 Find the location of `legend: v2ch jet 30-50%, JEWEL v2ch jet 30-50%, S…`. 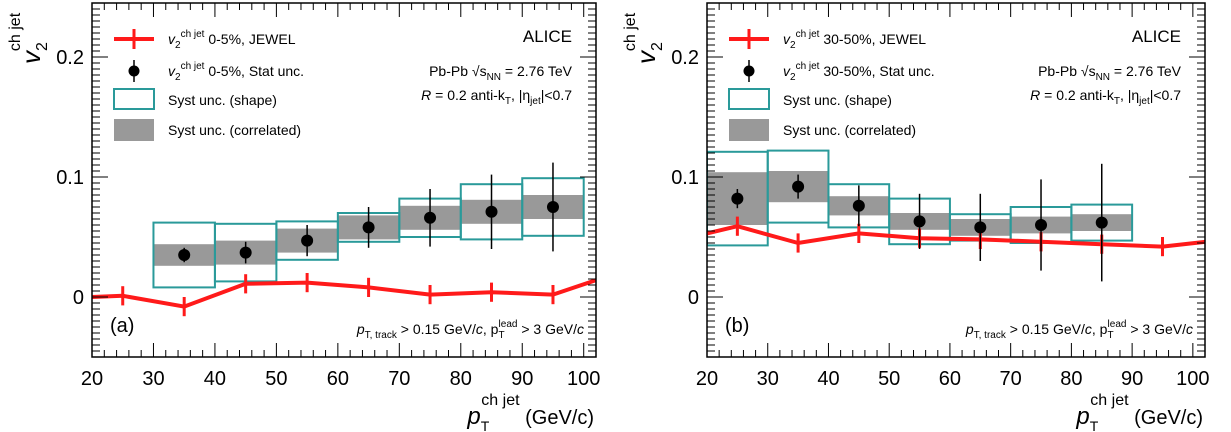

legend: v2ch jet 30-50%, JEWEL v2ch jet 30-50%, S… is located at coordinates (831, 85).